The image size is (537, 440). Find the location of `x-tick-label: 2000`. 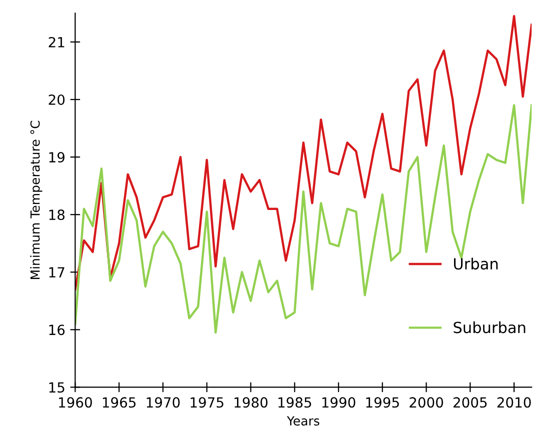

x-tick-label: 2000 is located at coordinates (427, 402).